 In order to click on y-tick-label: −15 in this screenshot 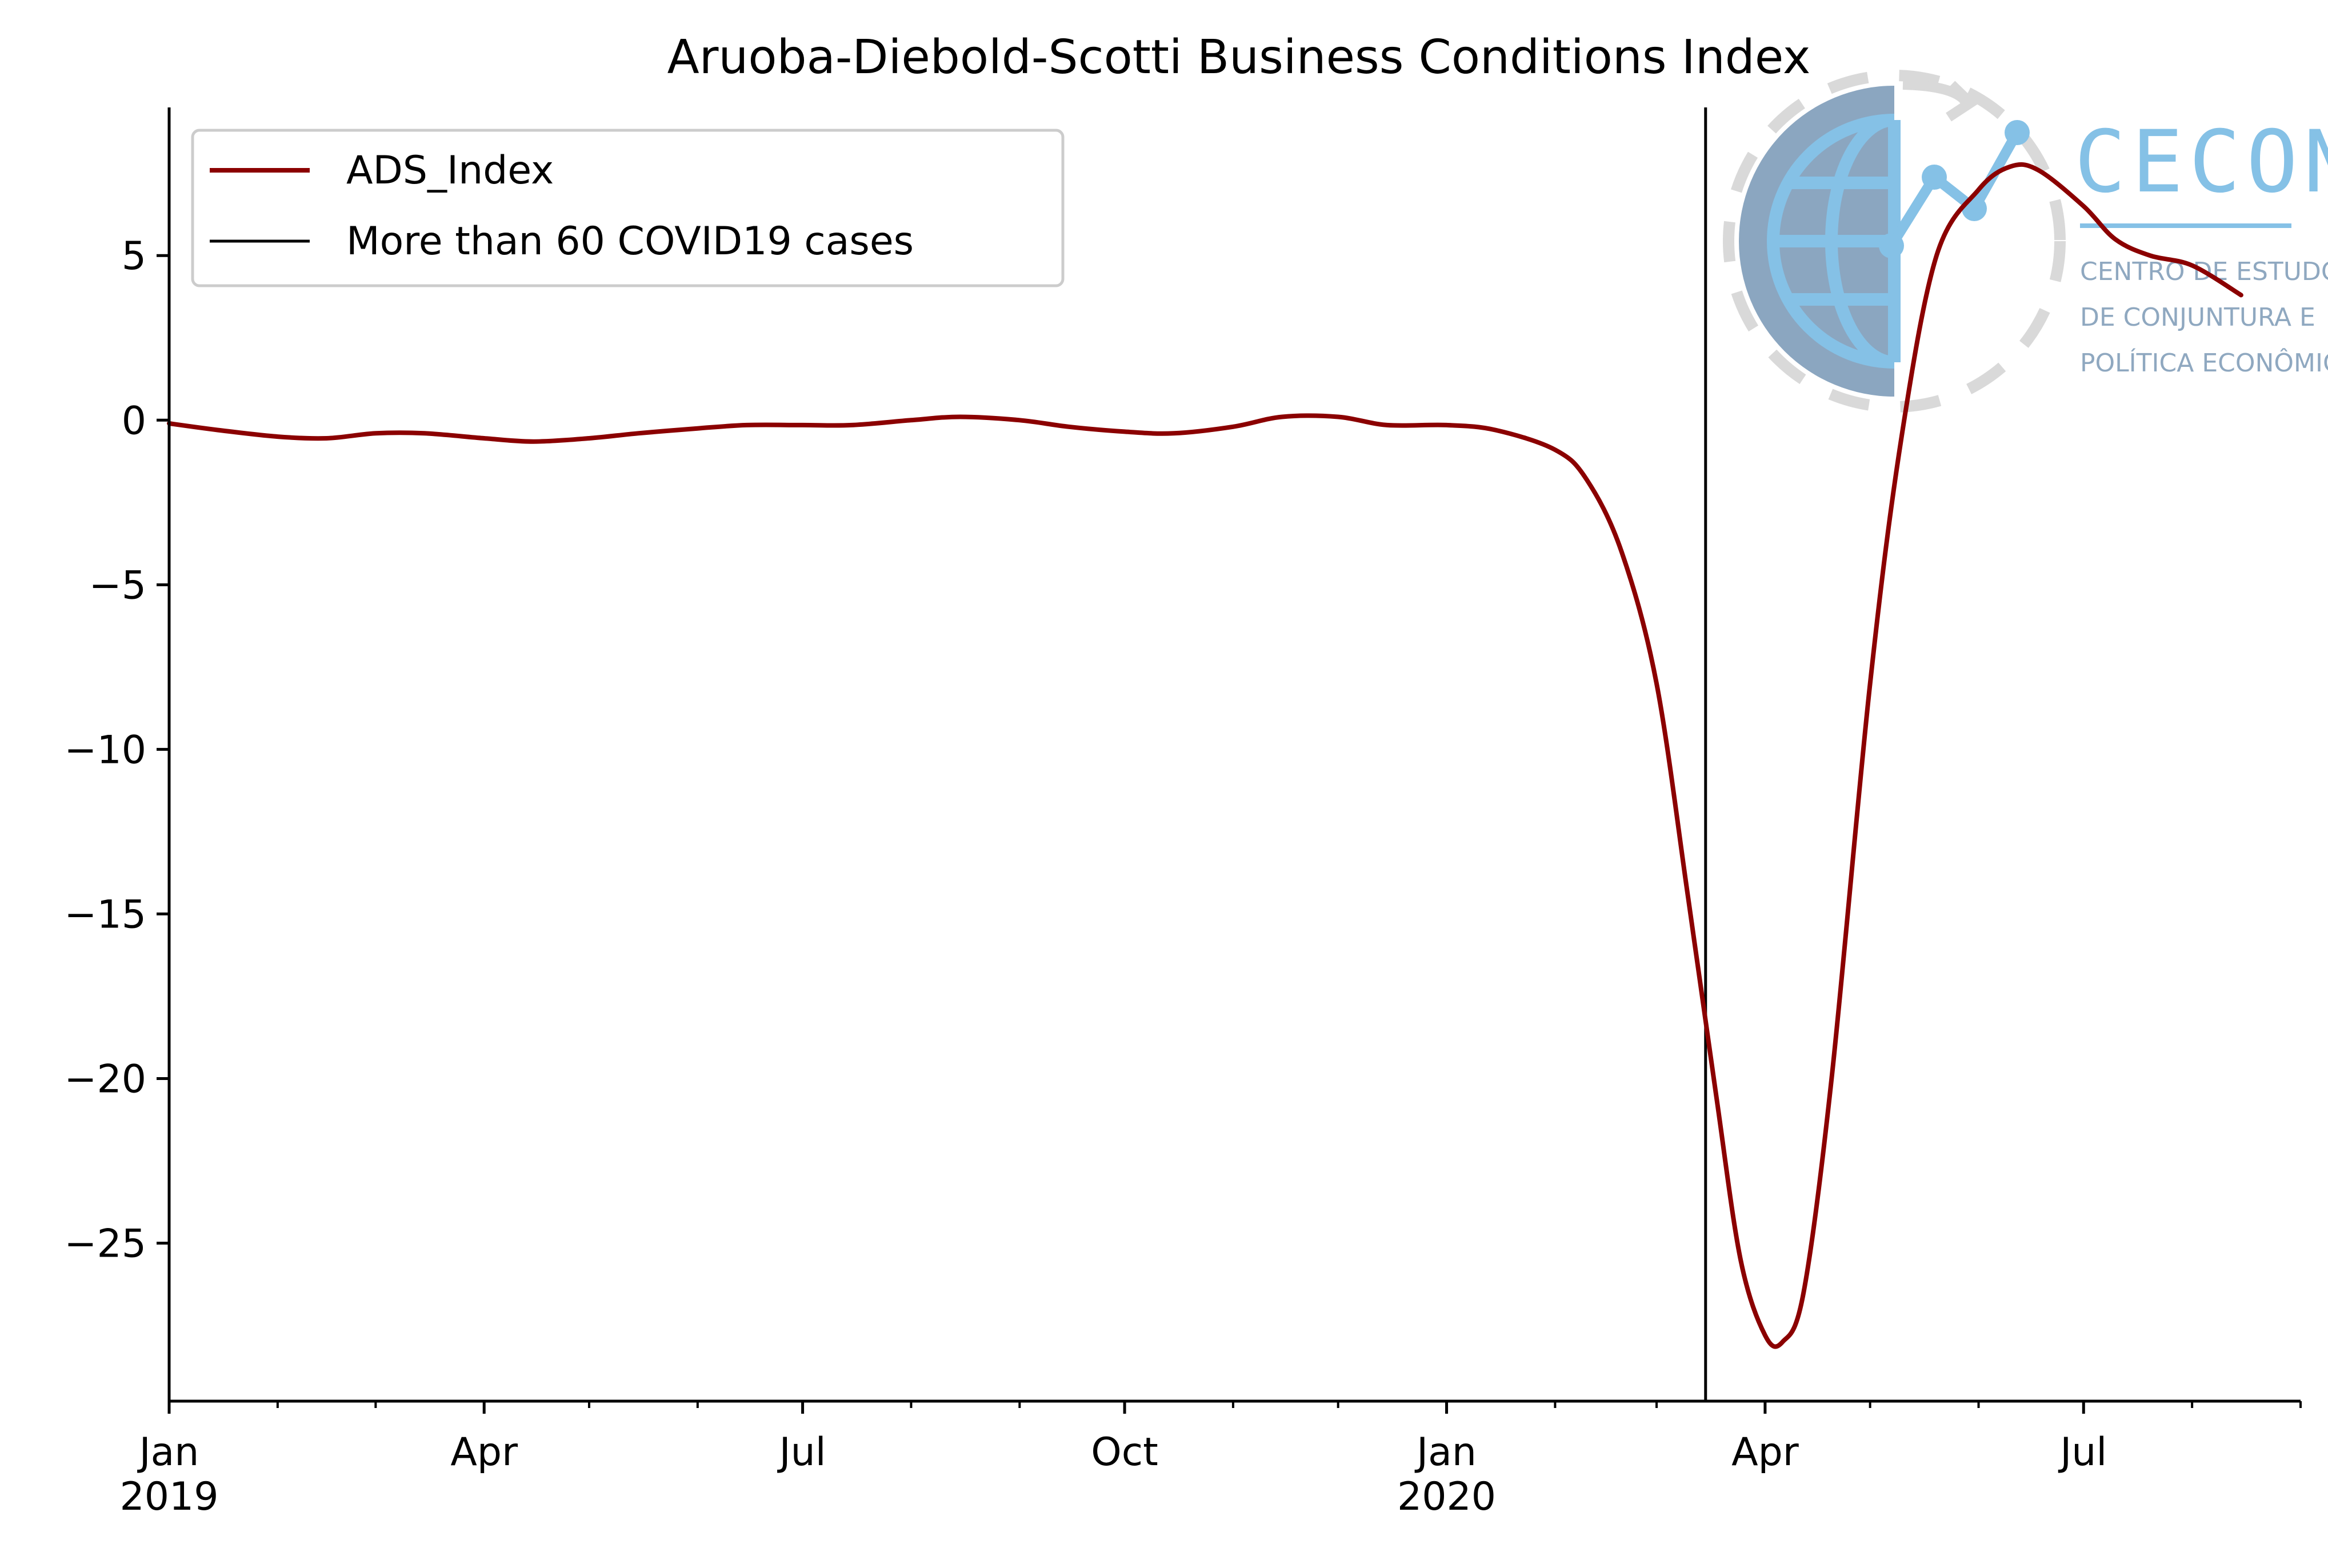, I will do `click(105, 914)`.